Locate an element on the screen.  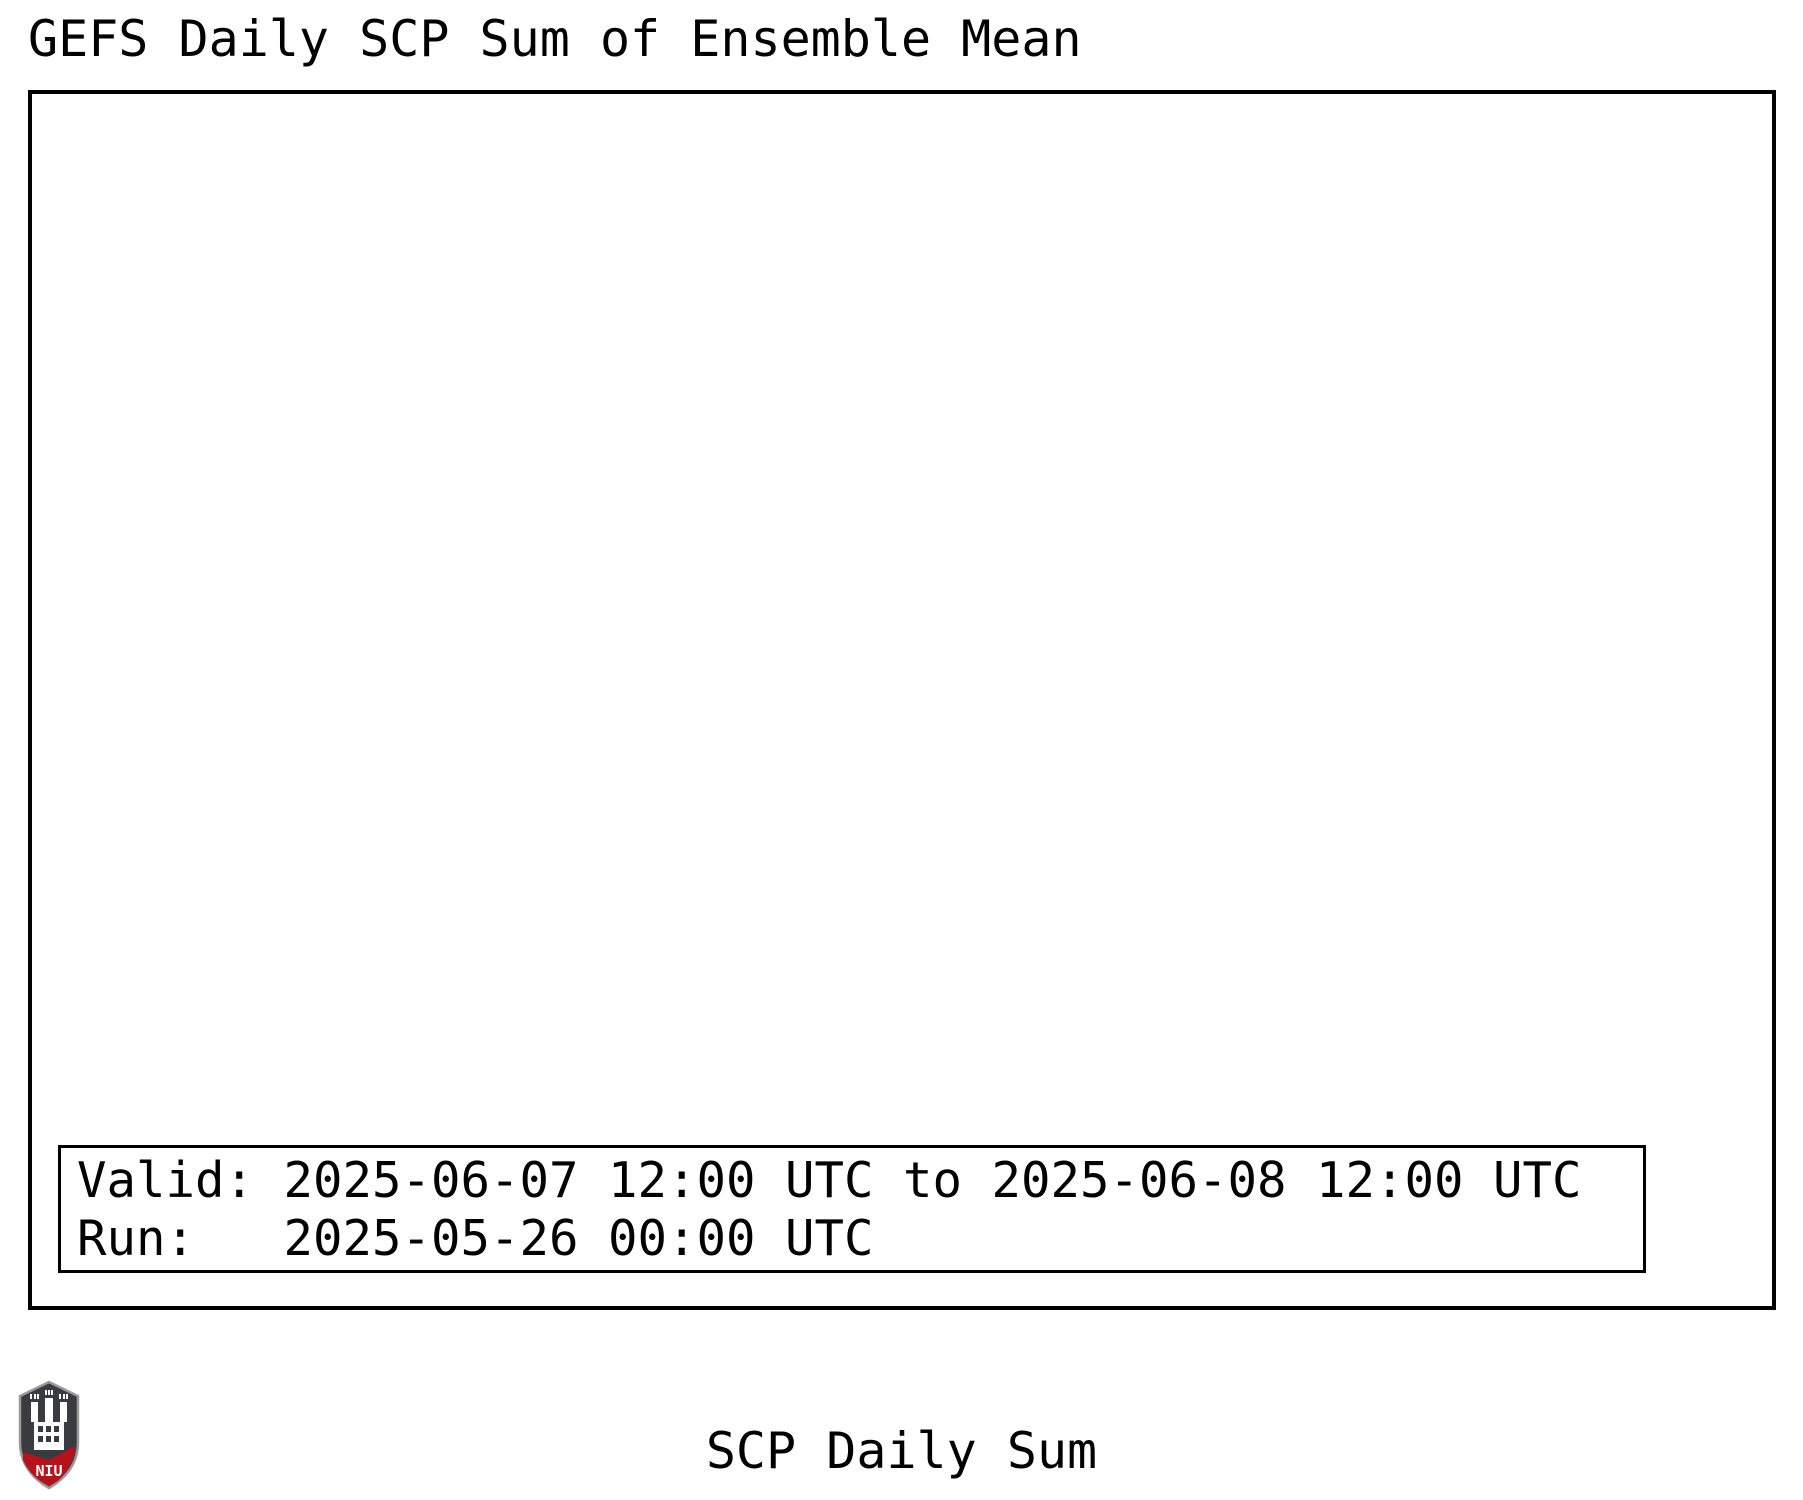
colorbar is located at coordinates (901, 1371).